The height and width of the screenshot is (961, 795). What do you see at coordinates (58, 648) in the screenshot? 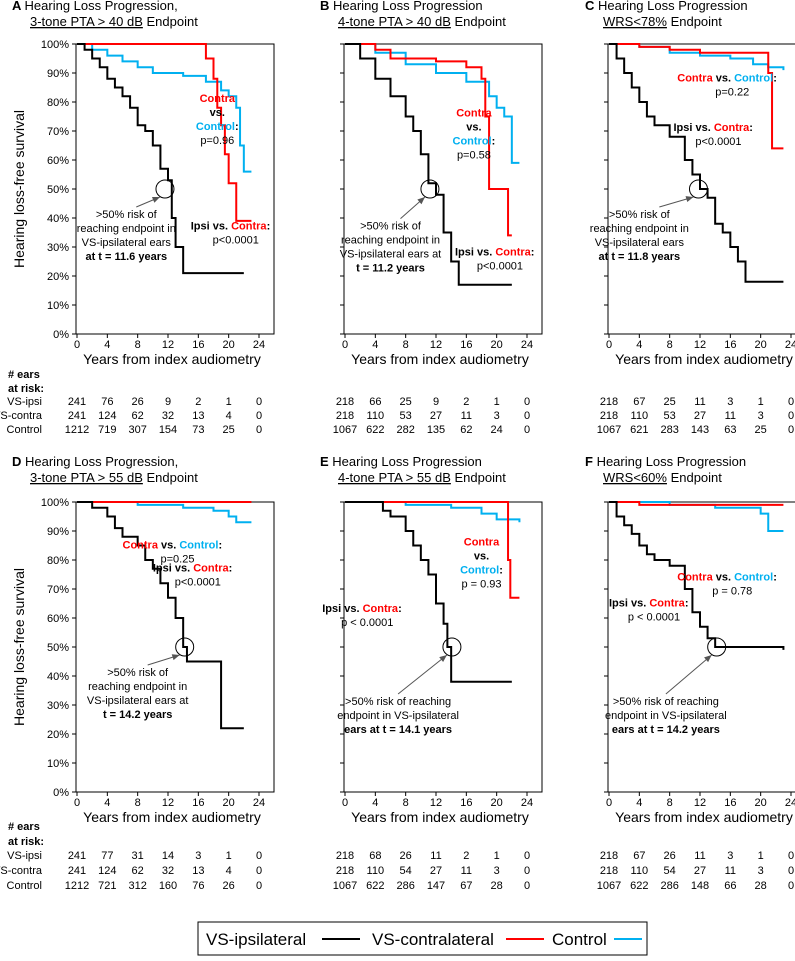
I see `y-tick-label: 50%` at bounding box center [58, 648].